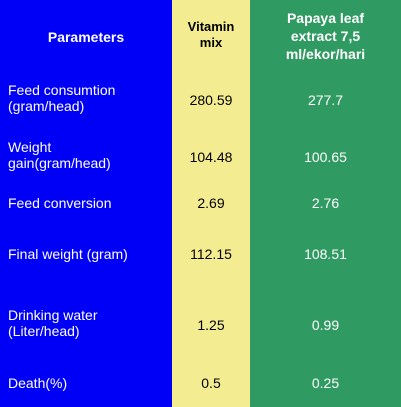 Image resolution: width=401 pixels, height=407 pixels. Describe the element at coordinates (89, 383) in the screenshot. I see `row-label-death: Death(%)` at that location.